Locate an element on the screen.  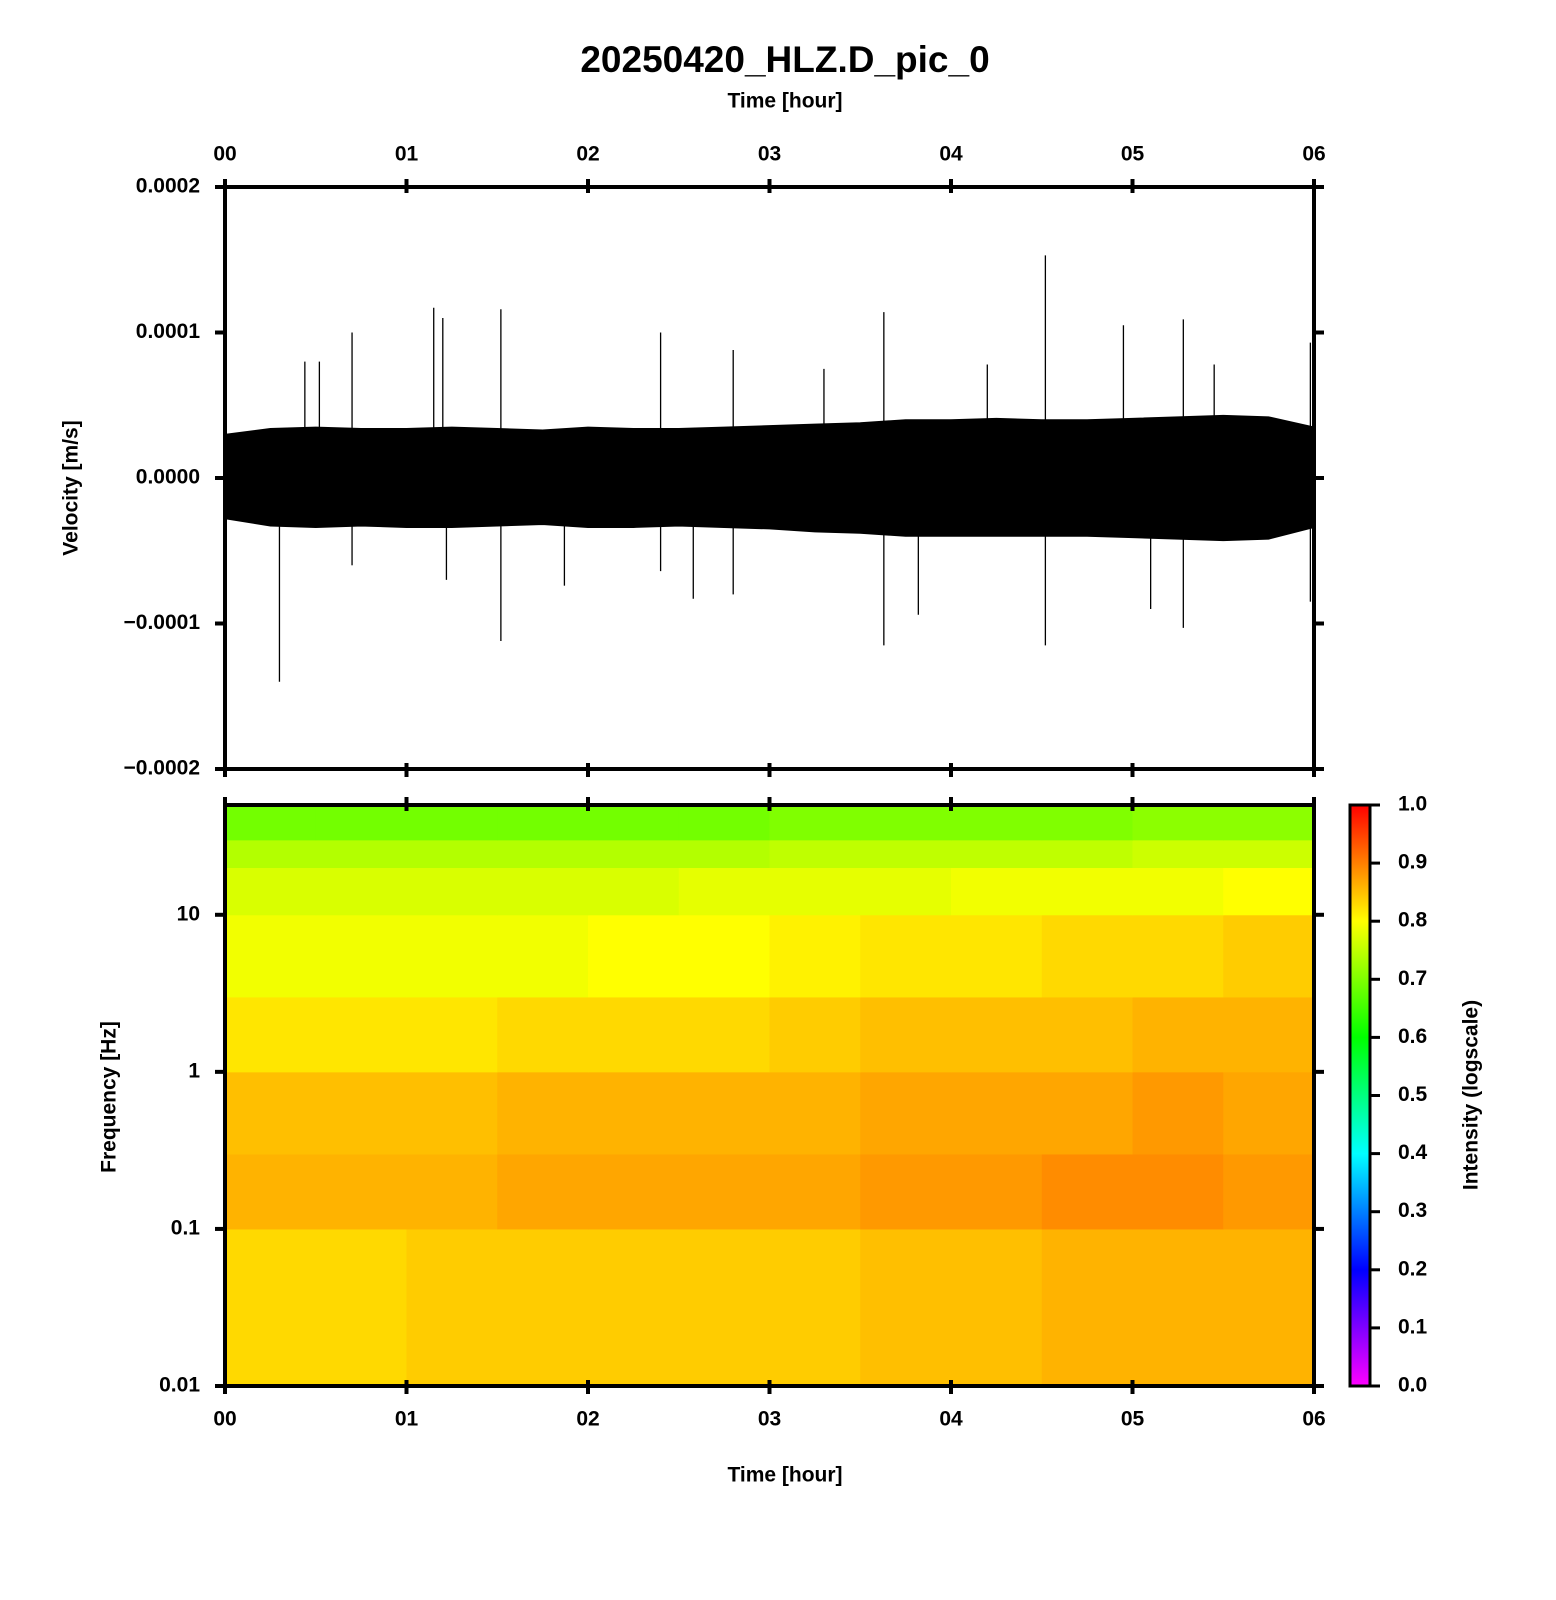
x-tick-label: 05 is located at coordinates (1133, 154).